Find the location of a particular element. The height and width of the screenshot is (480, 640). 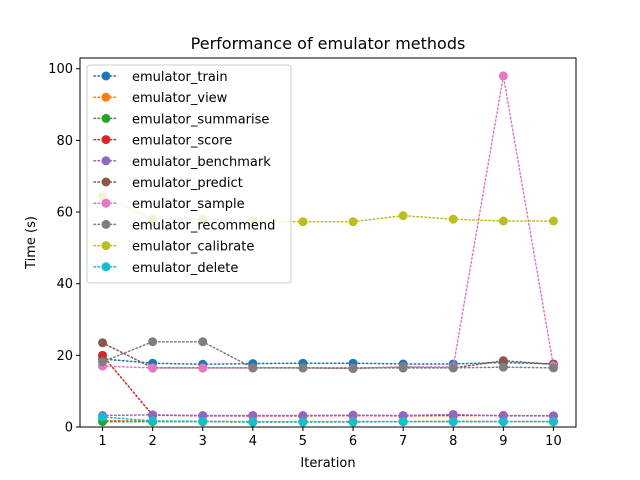

x-tick-label: 1 is located at coordinates (102, 441).